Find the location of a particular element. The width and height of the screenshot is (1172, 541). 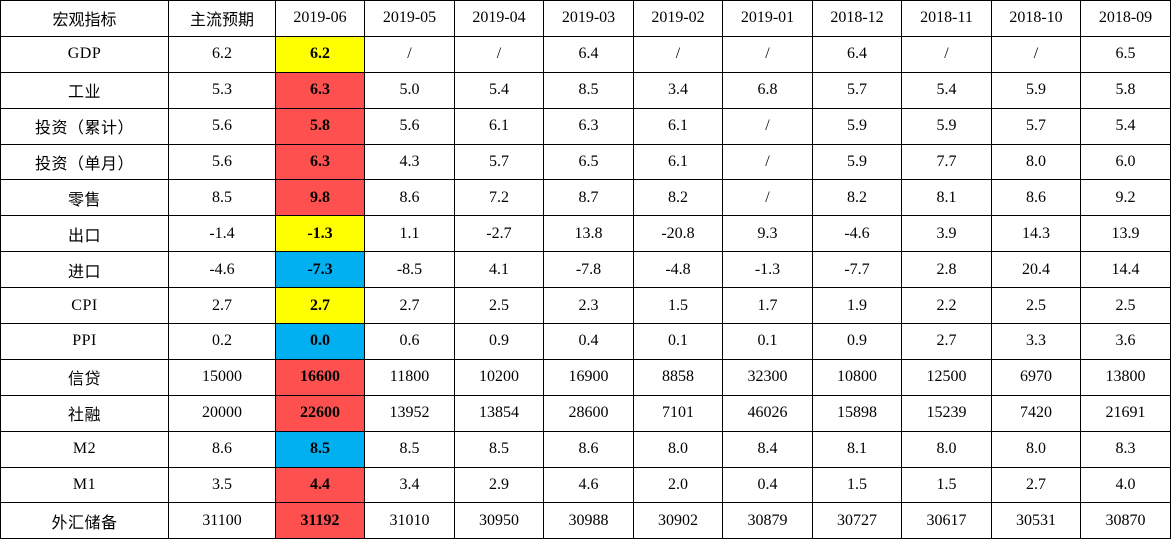

history-value-cell: 6.0 is located at coordinates (1125, 162).